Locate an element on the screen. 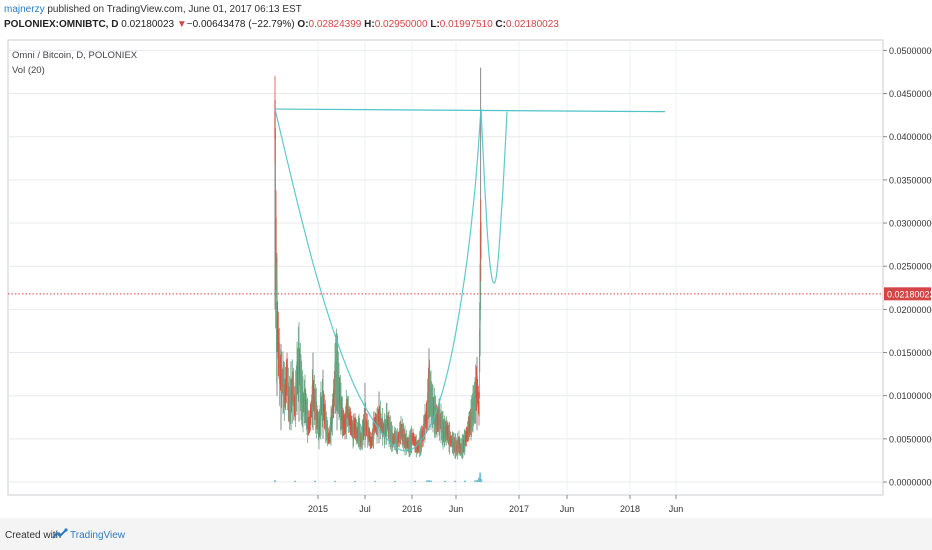  y-tick-label: 0.03000000 is located at coordinates (910, 224).